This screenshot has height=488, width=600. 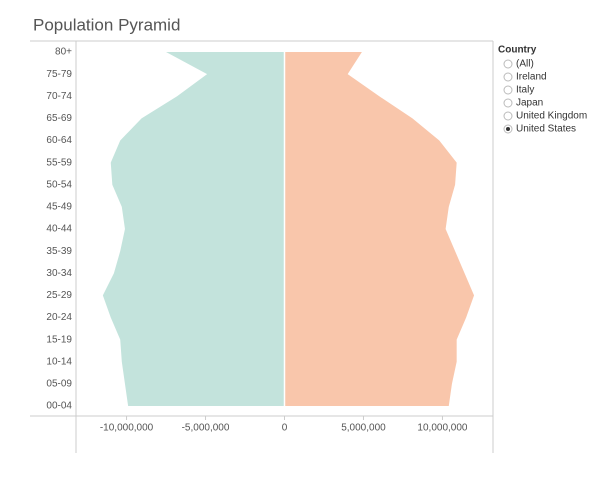 I want to click on radio-label: Japan, so click(x=529, y=103).